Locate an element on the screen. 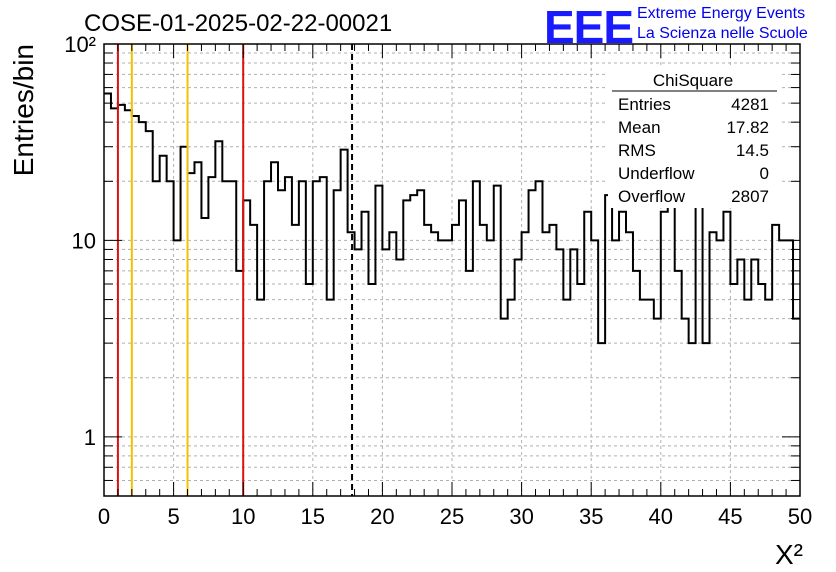 This screenshot has width=836, height=572. x-tick-label: 20 is located at coordinates (382, 516).